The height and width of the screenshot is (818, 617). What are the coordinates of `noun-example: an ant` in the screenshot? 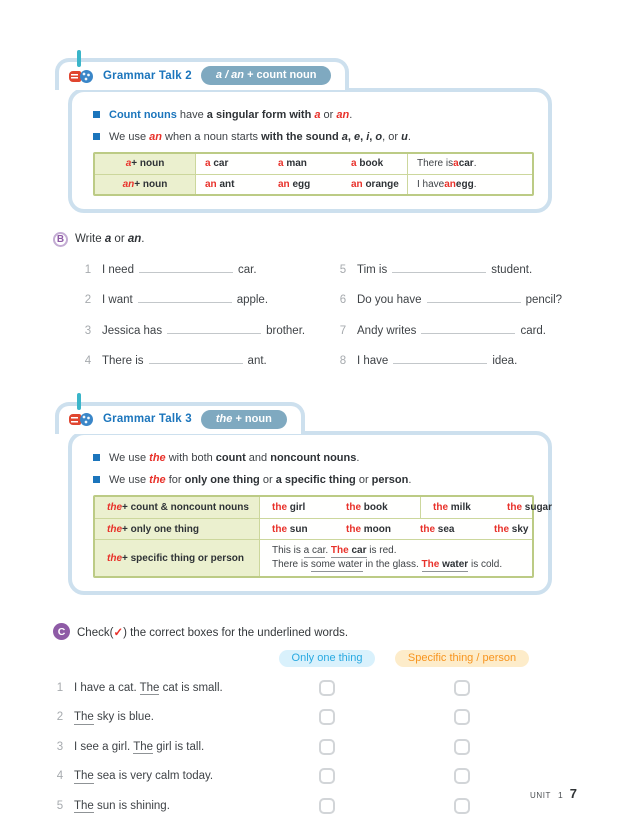 It's located at (220, 184).